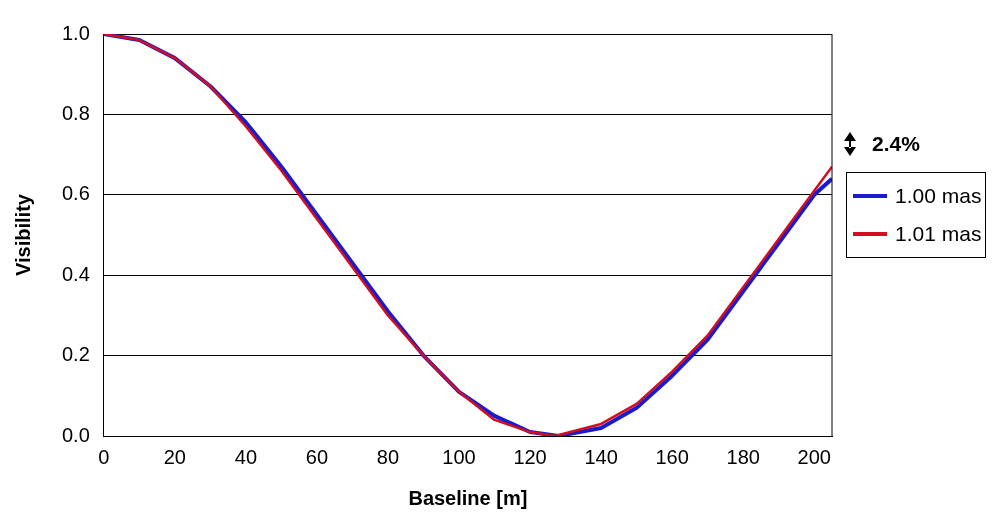 Image resolution: width=1008 pixels, height=523 pixels. I want to click on x-tick-label: 160, so click(672, 456).